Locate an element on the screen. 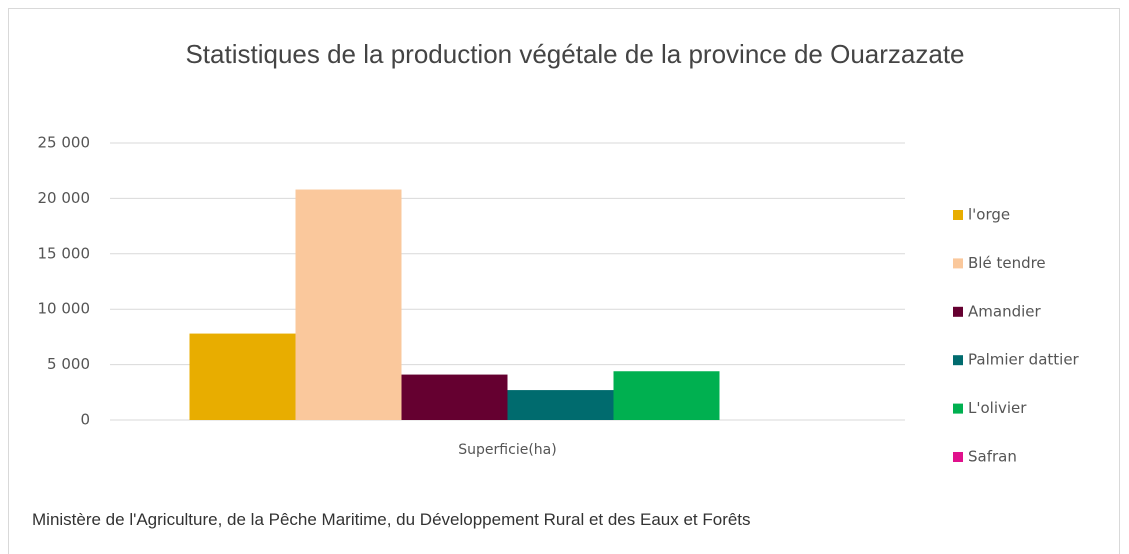  legend-label: Palmier dattier is located at coordinates (1024, 360).